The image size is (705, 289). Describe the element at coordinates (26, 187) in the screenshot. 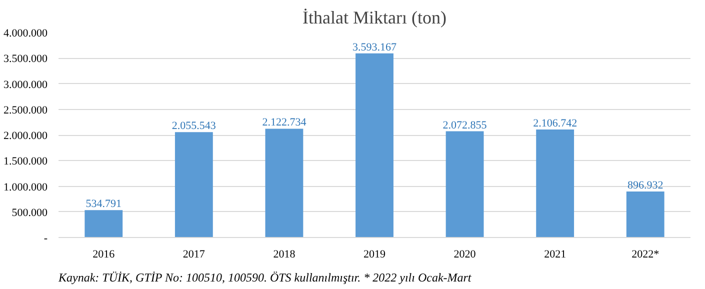

I see `y-tick-label: 1.000.000` at that location.